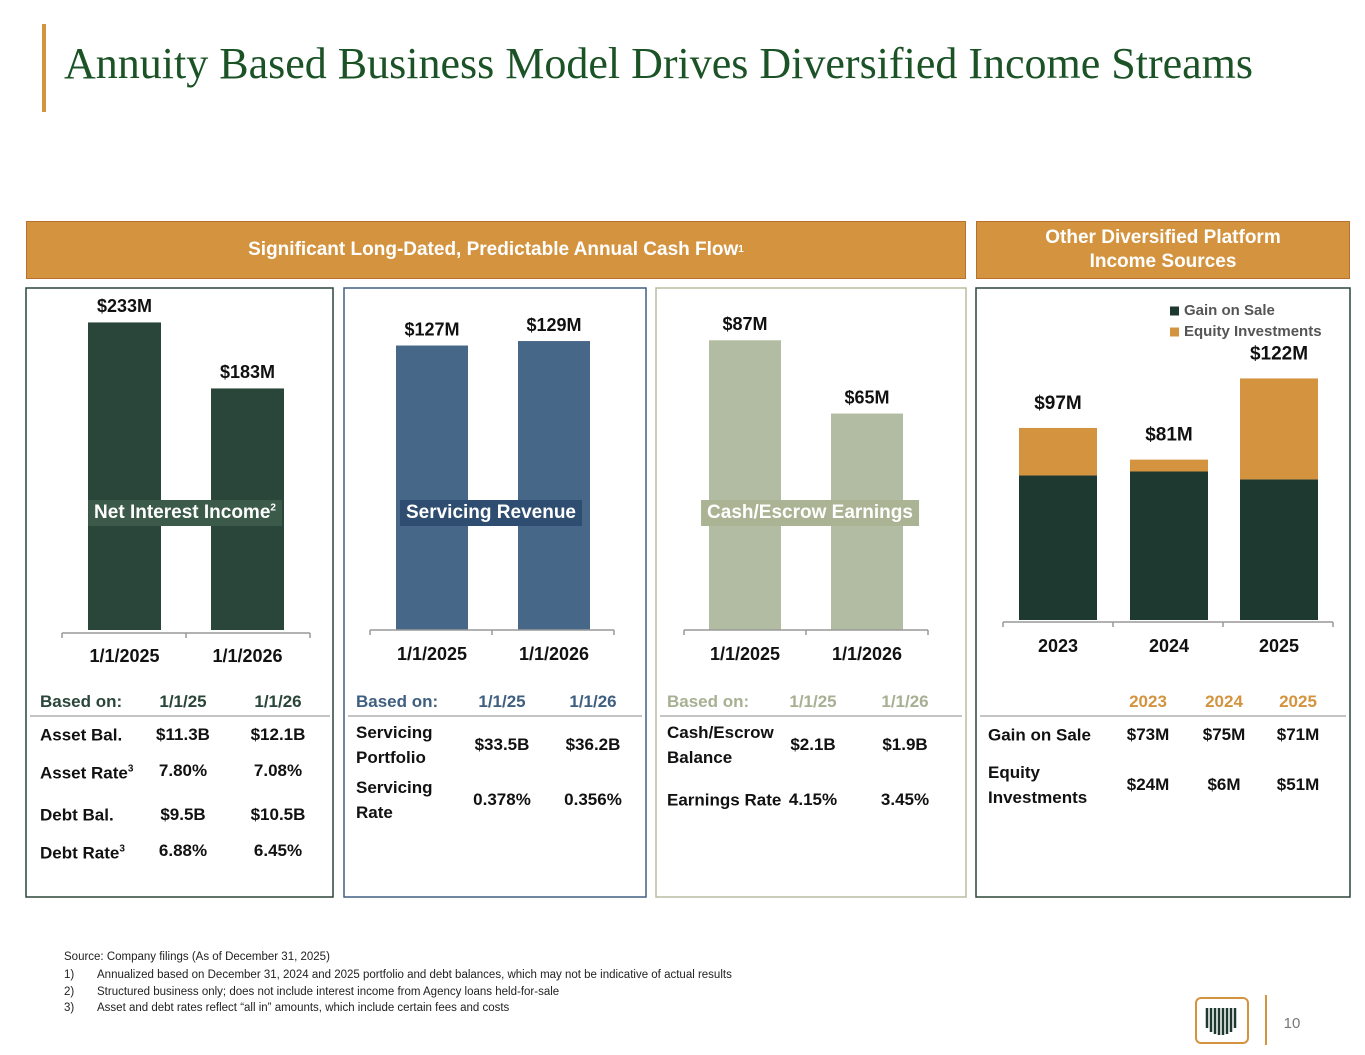 Image resolution: width=1365 pixels, height=1055 pixels. Describe the element at coordinates (124, 306) in the screenshot. I see `value-label: $233M` at that location.